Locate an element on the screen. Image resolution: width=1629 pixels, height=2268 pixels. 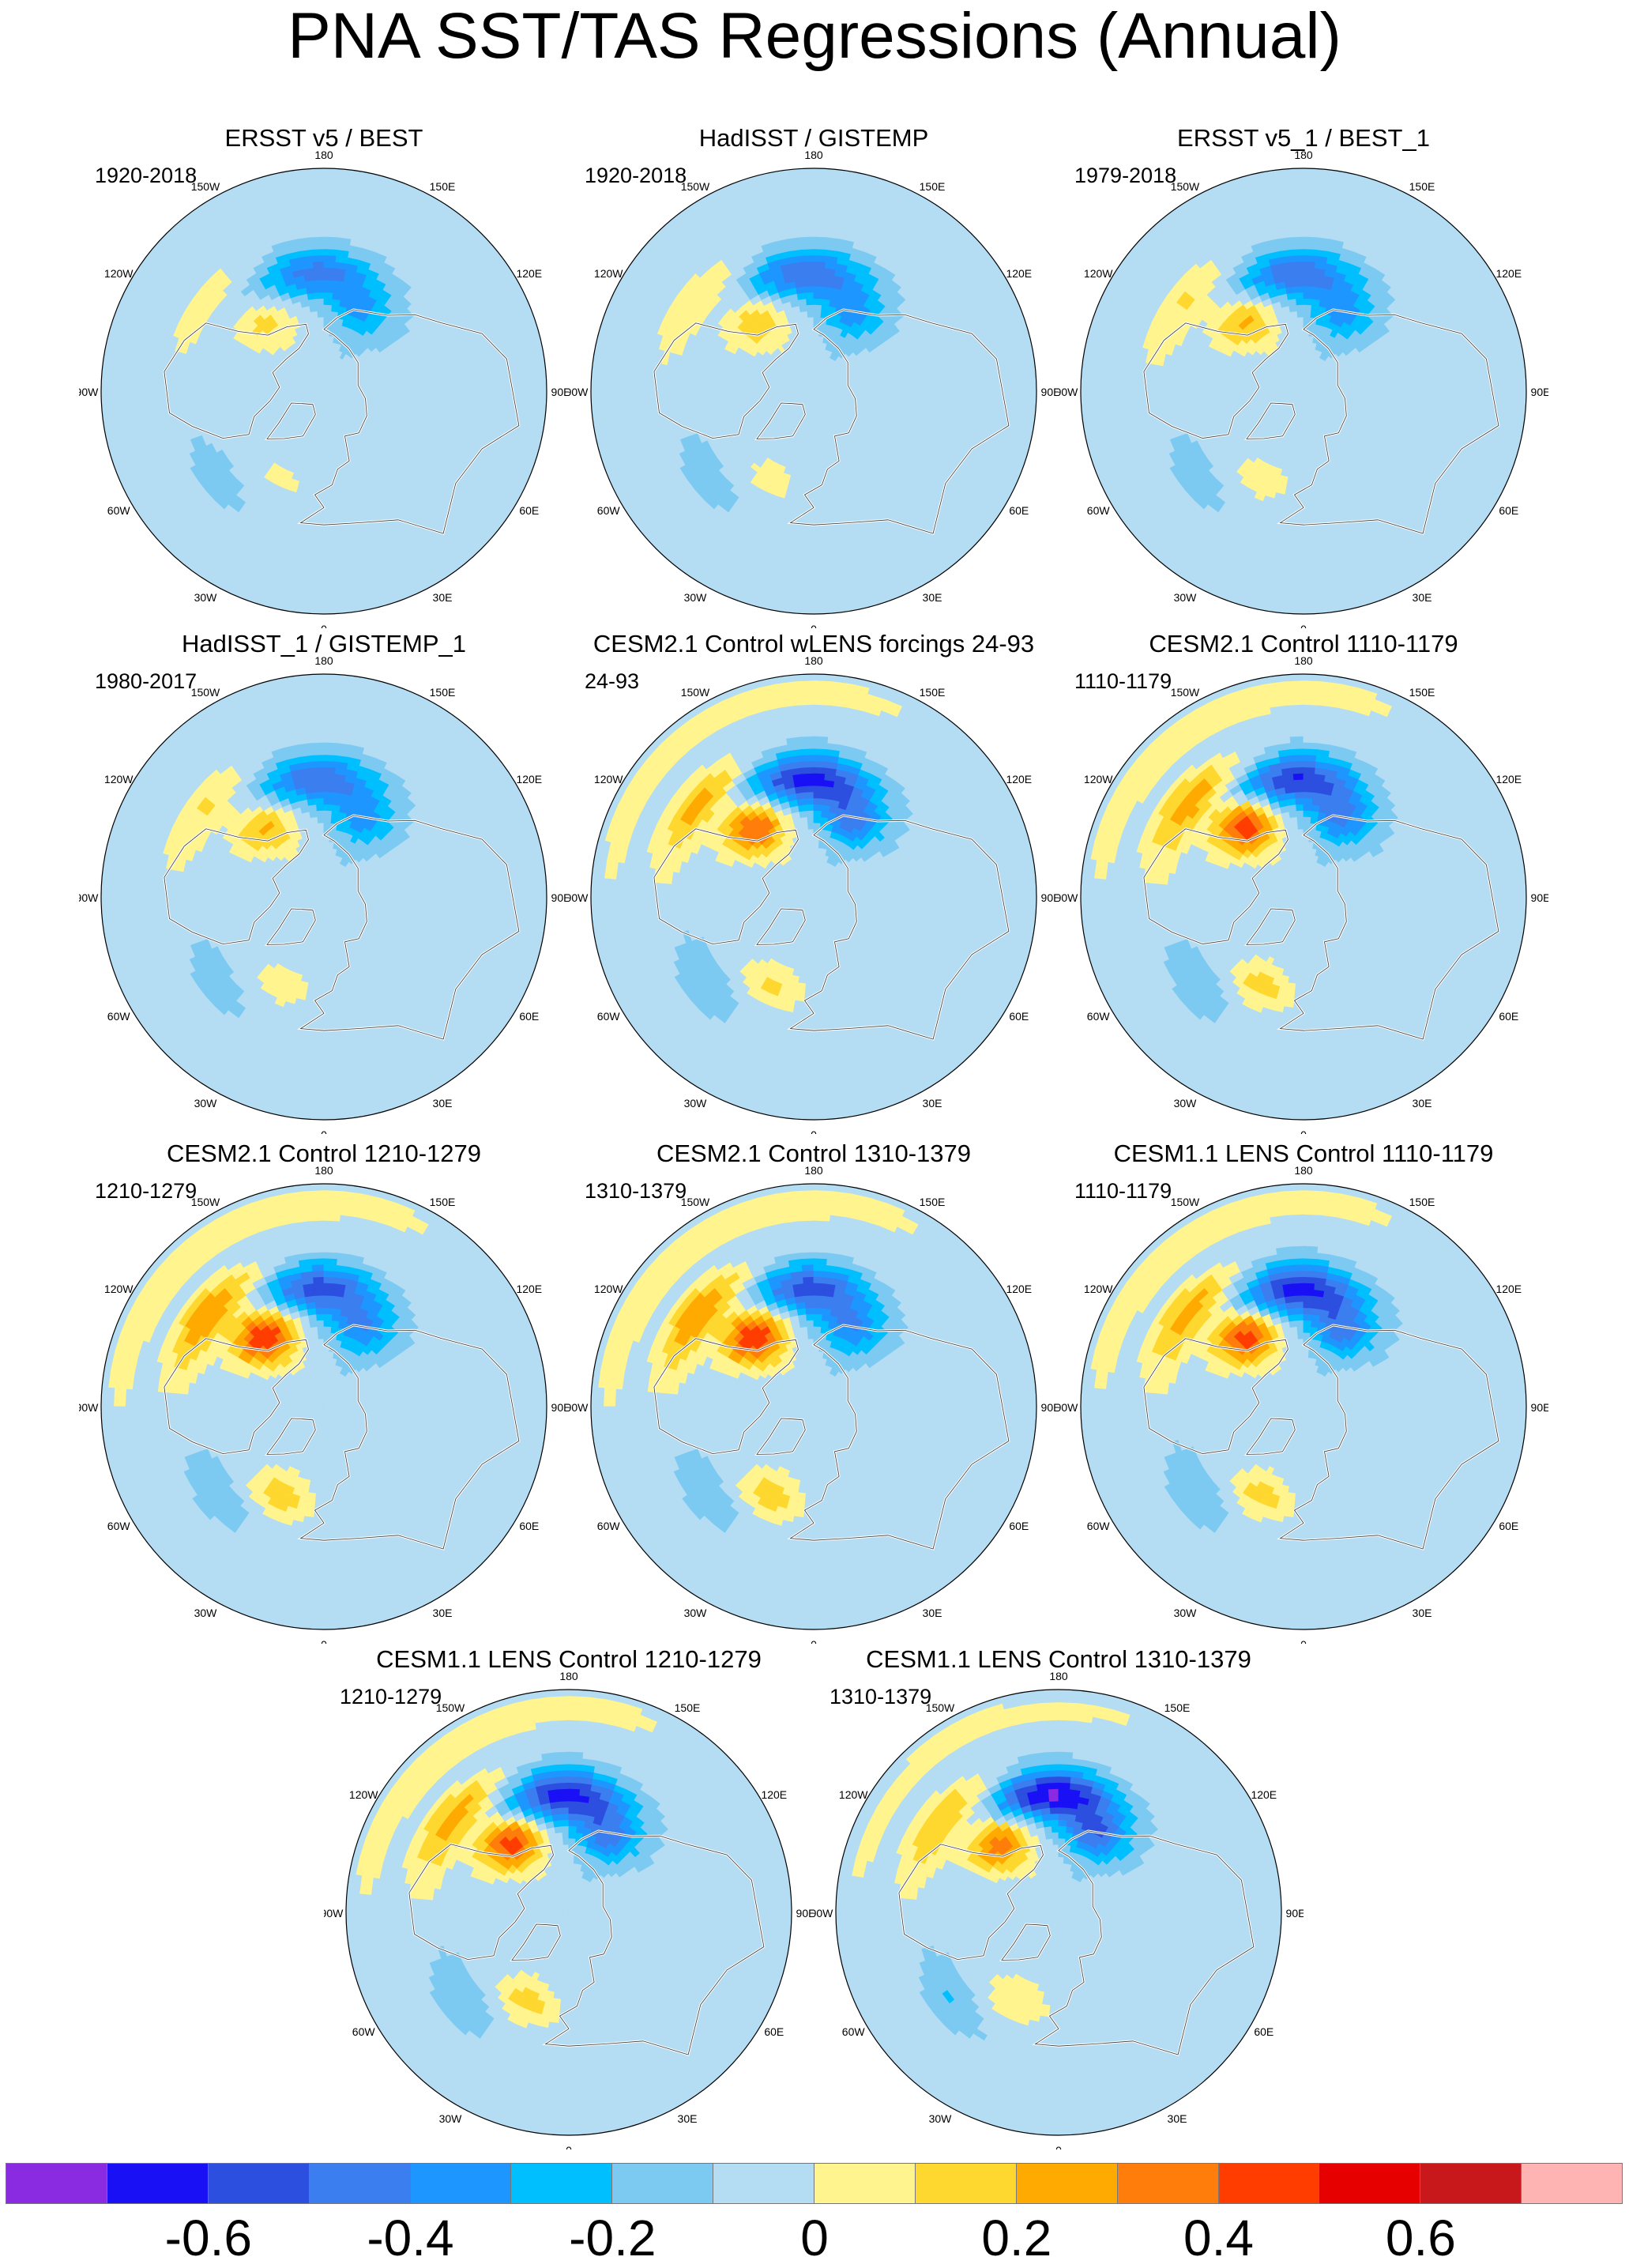
lon-label: 120E is located at coordinates (529, 273).